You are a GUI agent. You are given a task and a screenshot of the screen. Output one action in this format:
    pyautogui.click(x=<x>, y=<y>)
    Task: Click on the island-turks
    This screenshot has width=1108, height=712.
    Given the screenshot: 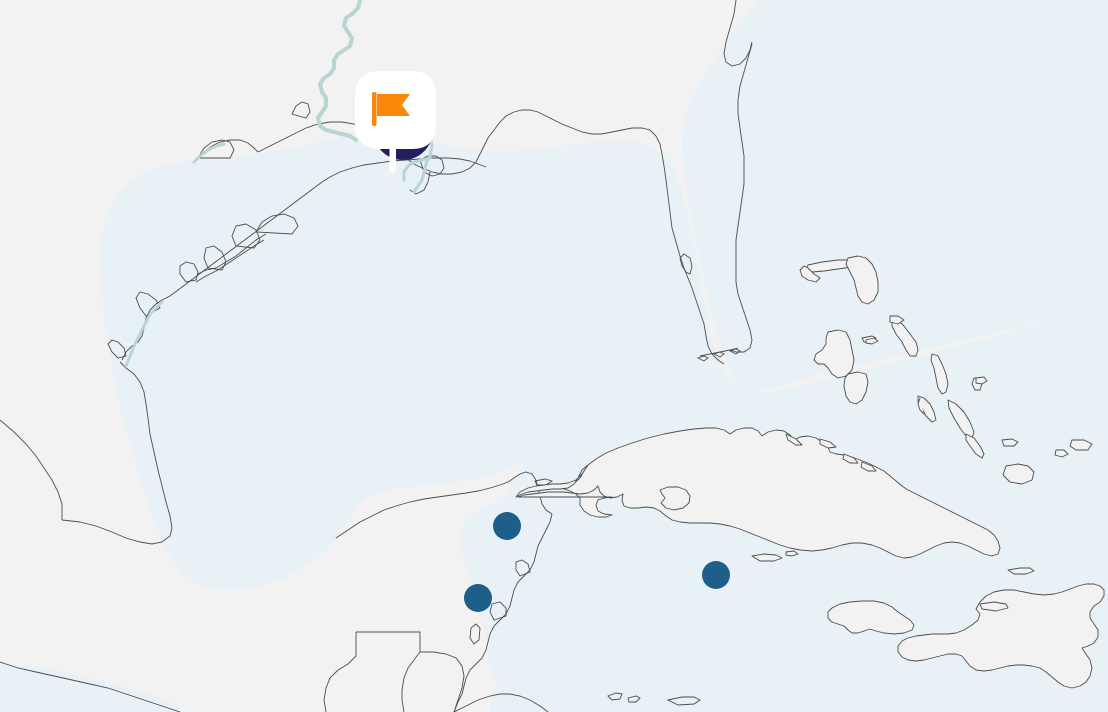 What is the action you would take?
    pyautogui.click(x=1061, y=453)
    